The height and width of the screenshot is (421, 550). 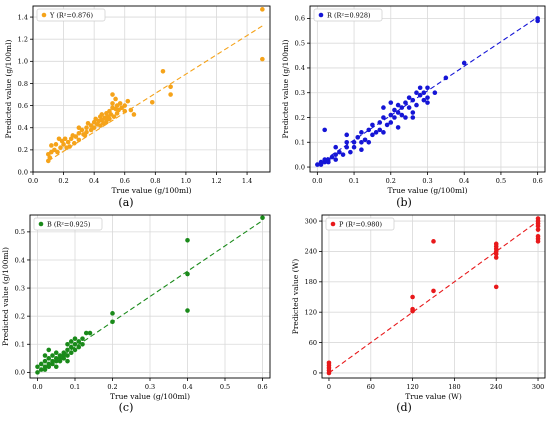 What do you see at coordinates (216, 181) in the screenshot?
I see `x-tick-label: 1.2` at bounding box center [216, 181].